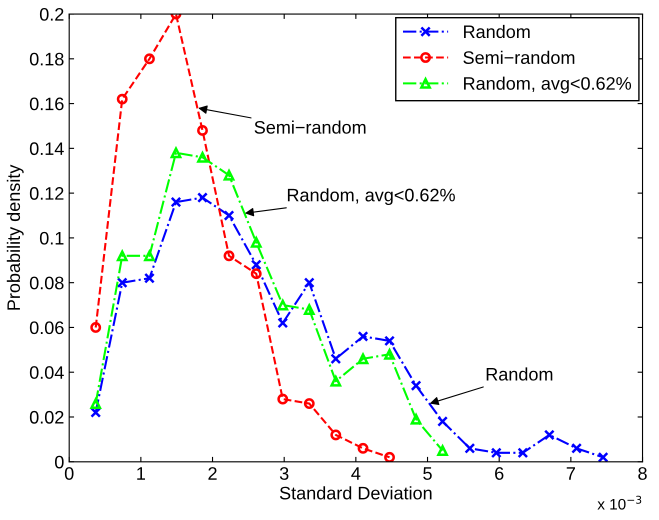 This screenshot has height=520, width=659. What do you see at coordinates (47, 417) in the screenshot?
I see `y-tick-label: 0.02` at bounding box center [47, 417].